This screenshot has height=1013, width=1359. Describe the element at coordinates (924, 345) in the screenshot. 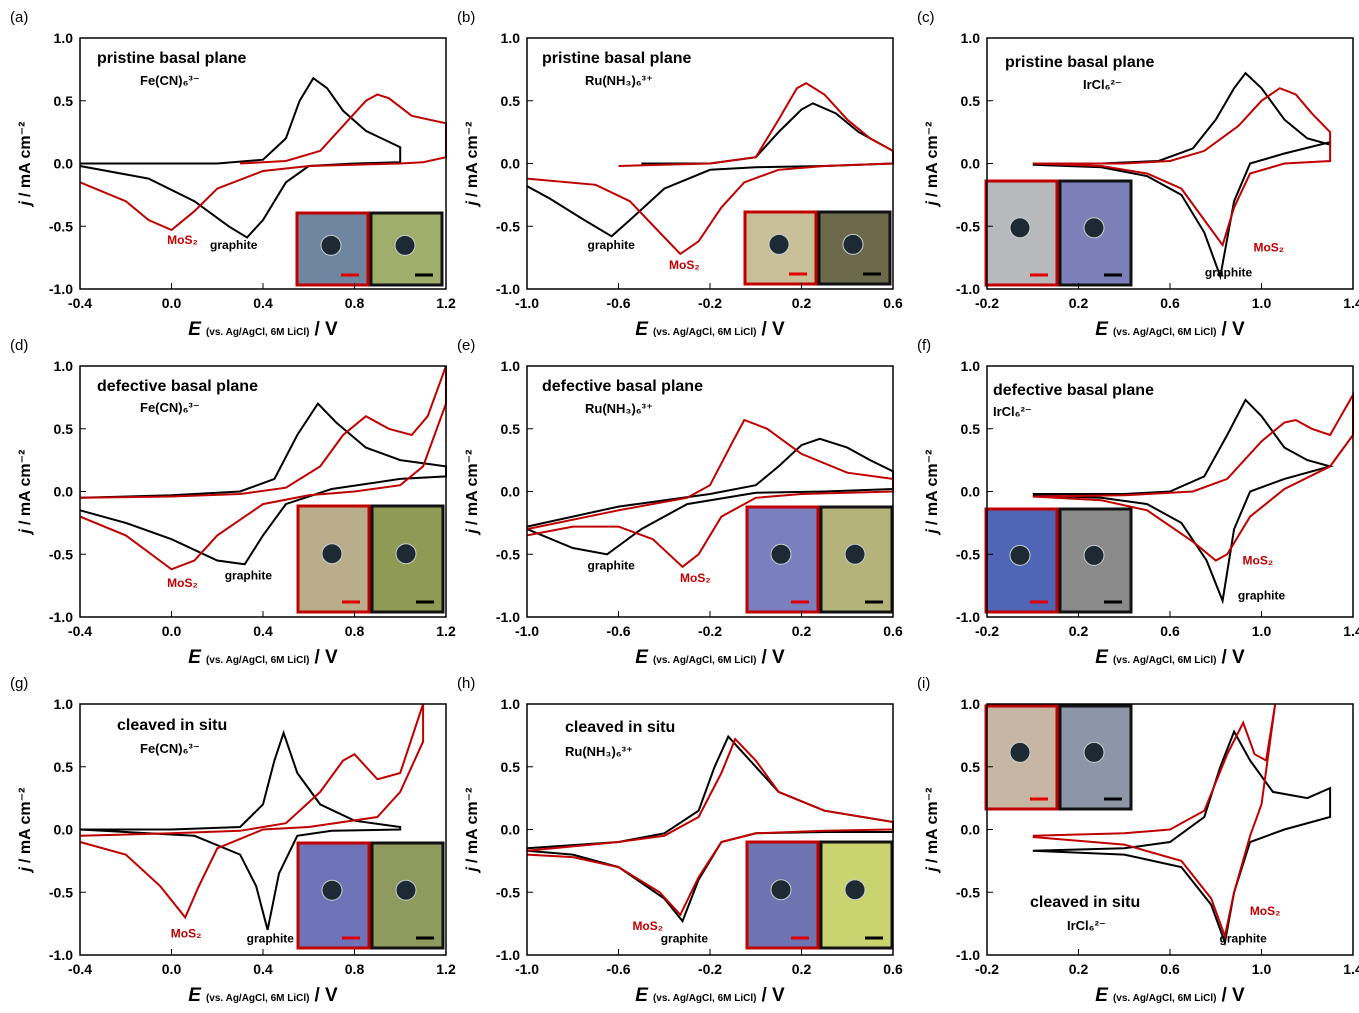

I see `panel-label: (f)` at that location.